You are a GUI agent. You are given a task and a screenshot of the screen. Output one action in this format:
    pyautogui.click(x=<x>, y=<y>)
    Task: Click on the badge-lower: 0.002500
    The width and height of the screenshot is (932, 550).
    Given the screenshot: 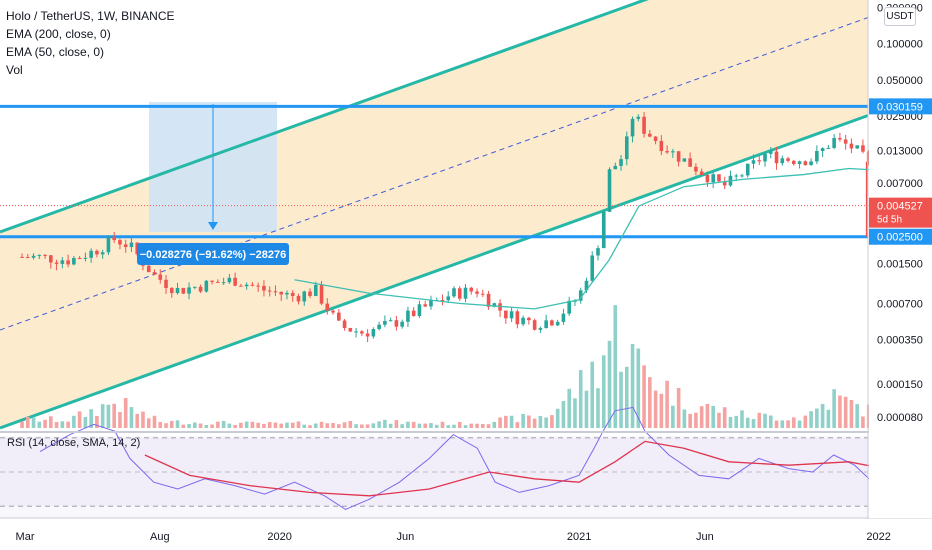 What is the action you would take?
    pyautogui.click(x=900, y=238)
    